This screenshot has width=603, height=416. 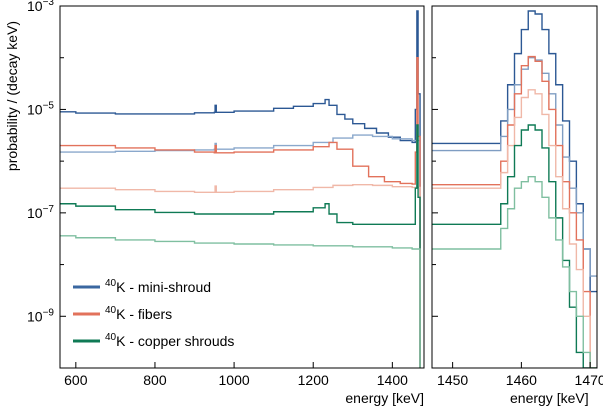 What do you see at coordinates (40, 212) in the screenshot?
I see `y-tick-label: 10⁻⁷` at bounding box center [40, 212].